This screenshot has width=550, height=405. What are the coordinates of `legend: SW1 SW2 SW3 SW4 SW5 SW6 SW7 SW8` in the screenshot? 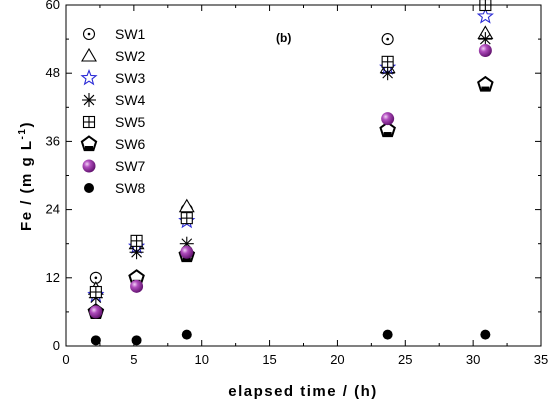 It's located at (113, 111).